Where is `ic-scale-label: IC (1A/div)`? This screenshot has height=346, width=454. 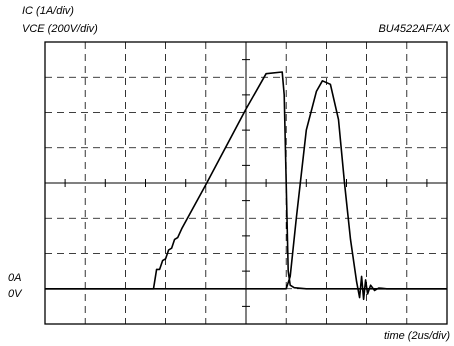 ic-scale-label: IC (1A/div) is located at coordinates (48, 11).